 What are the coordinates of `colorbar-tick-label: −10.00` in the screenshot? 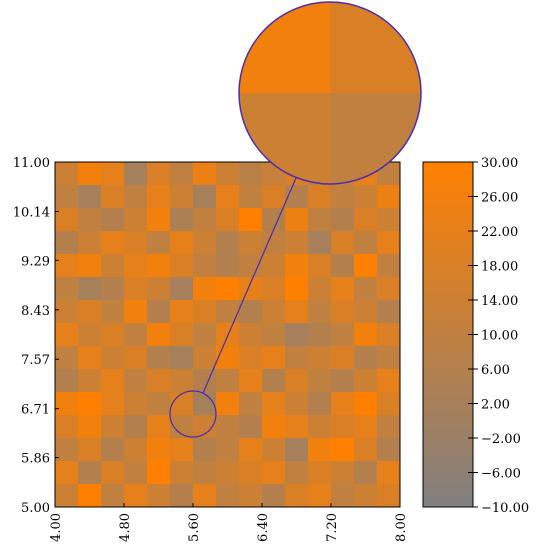 It's located at (505, 508).